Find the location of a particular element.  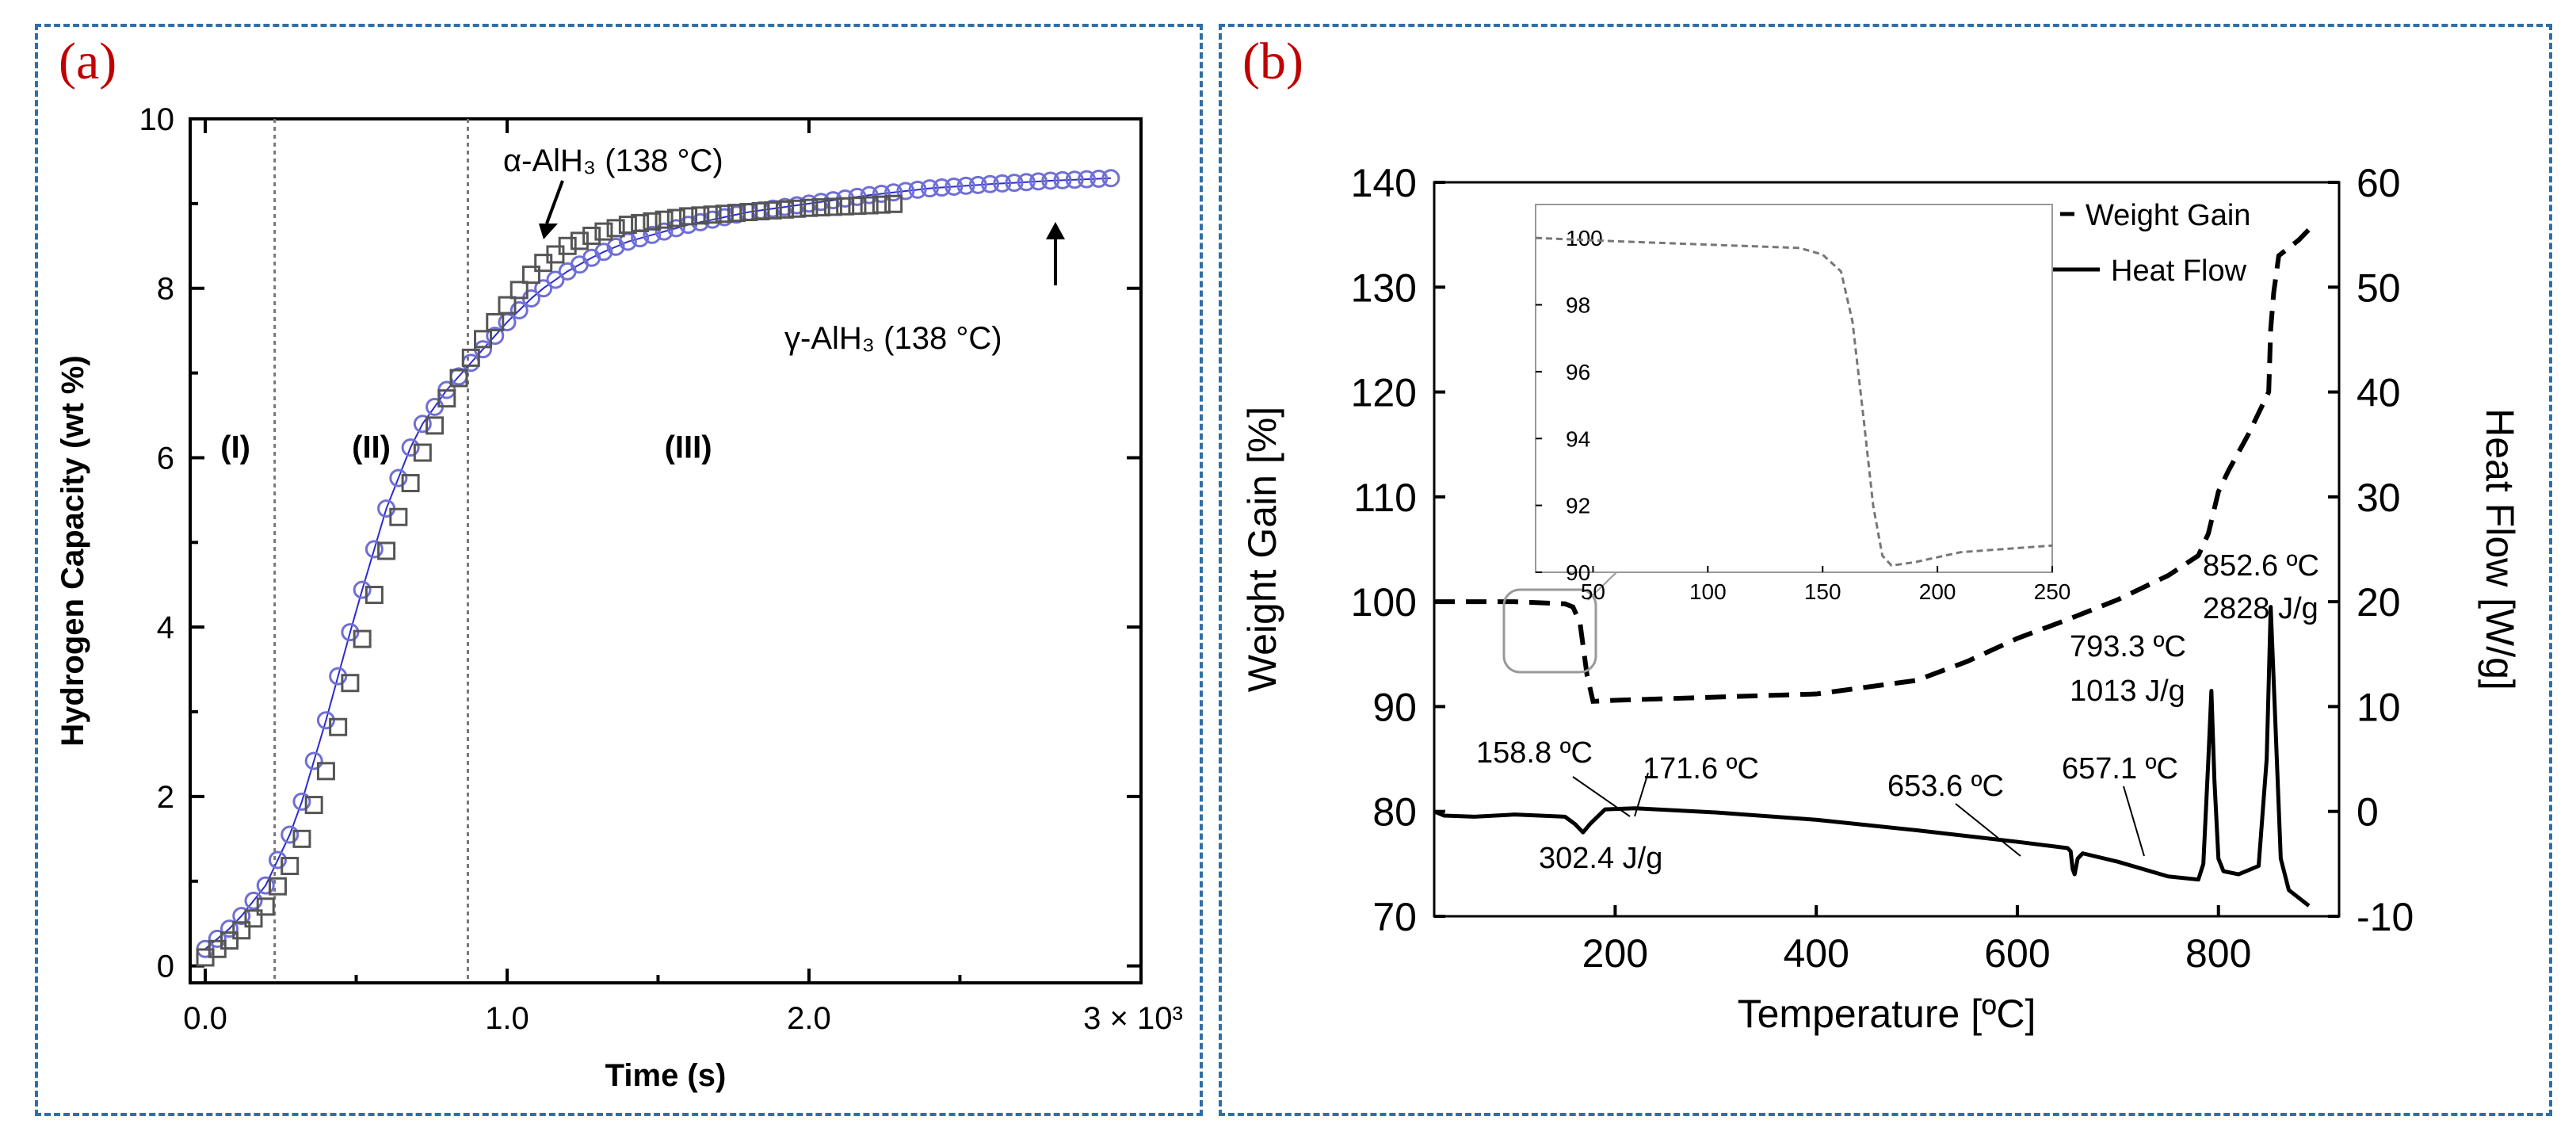

inset-frame is located at coordinates (1794, 388).